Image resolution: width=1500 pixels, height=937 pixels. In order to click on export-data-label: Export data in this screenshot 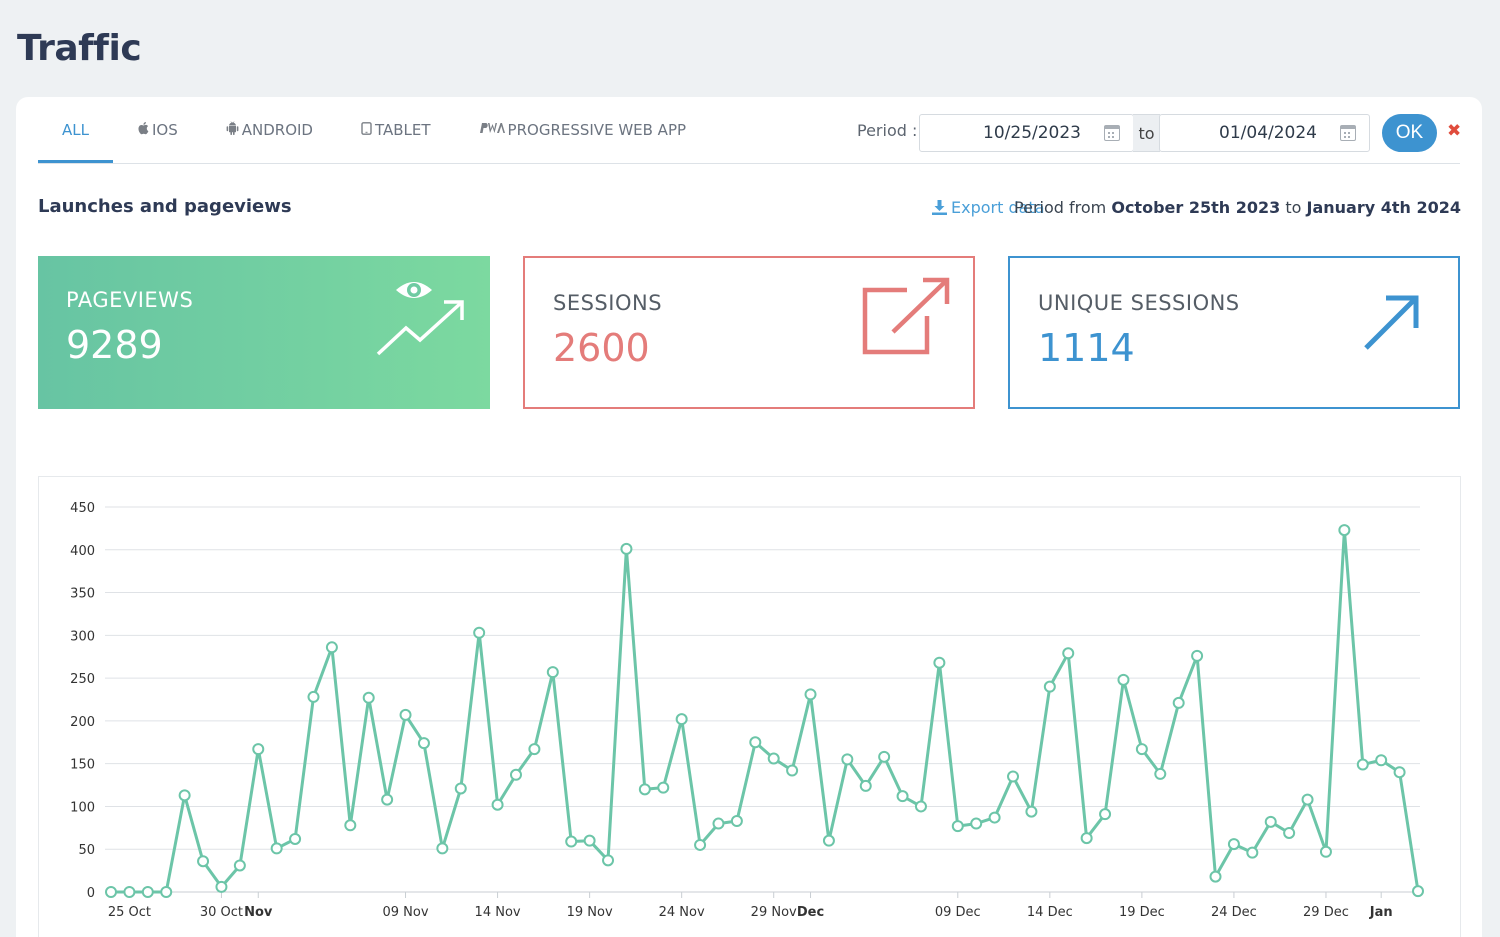, I will do `click(998, 207)`.